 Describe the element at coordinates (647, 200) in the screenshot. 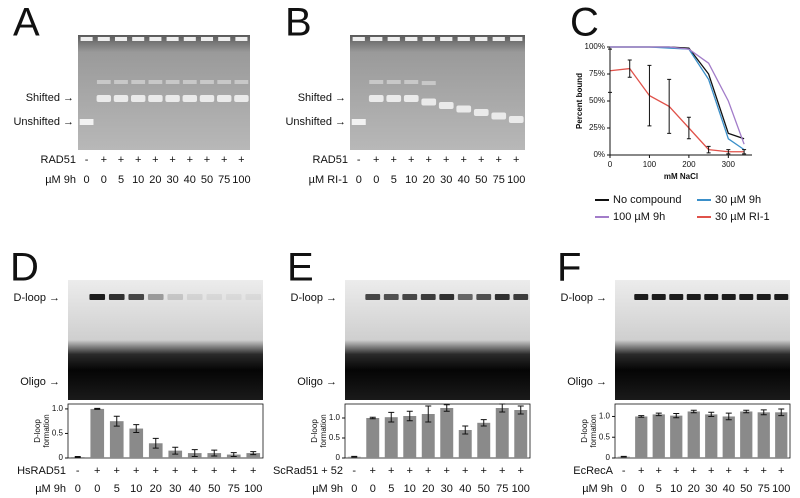

I see `legend-label: No compound` at that location.